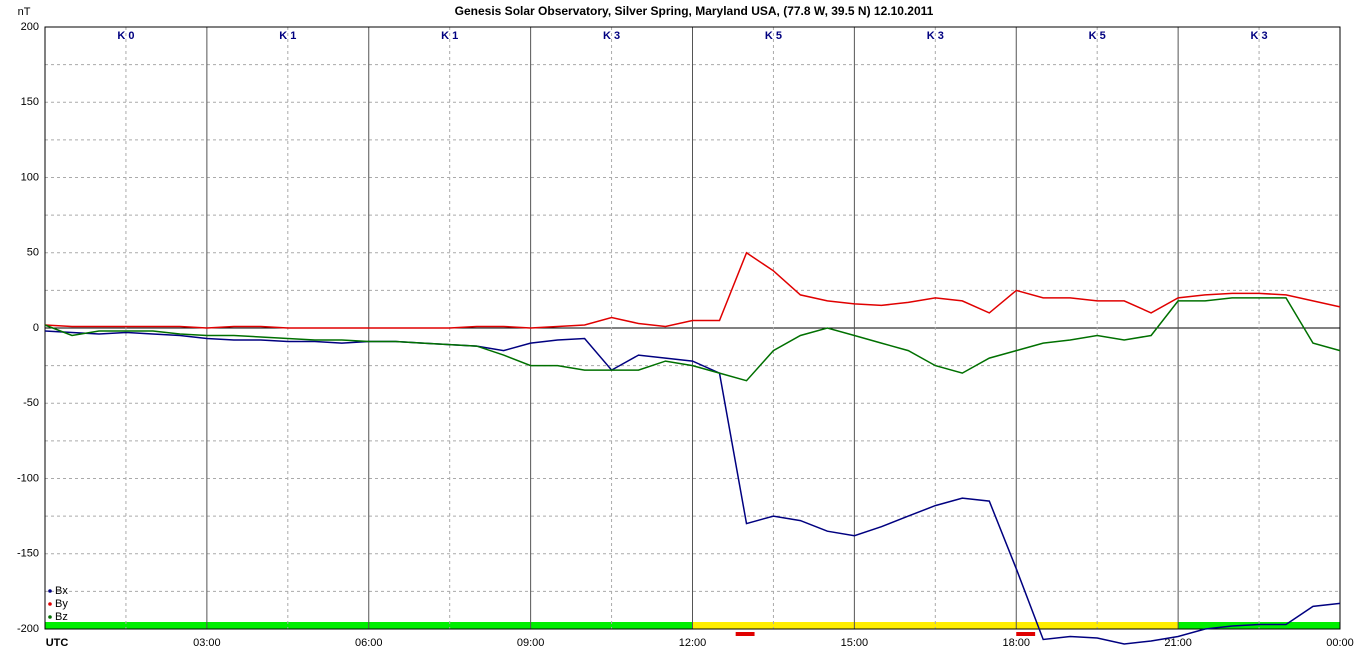 This screenshot has height=657, width=1360. What do you see at coordinates (531, 643) in the screenshot?
I see `x-tick-label: 09:00` at bounding box center [531, 643].